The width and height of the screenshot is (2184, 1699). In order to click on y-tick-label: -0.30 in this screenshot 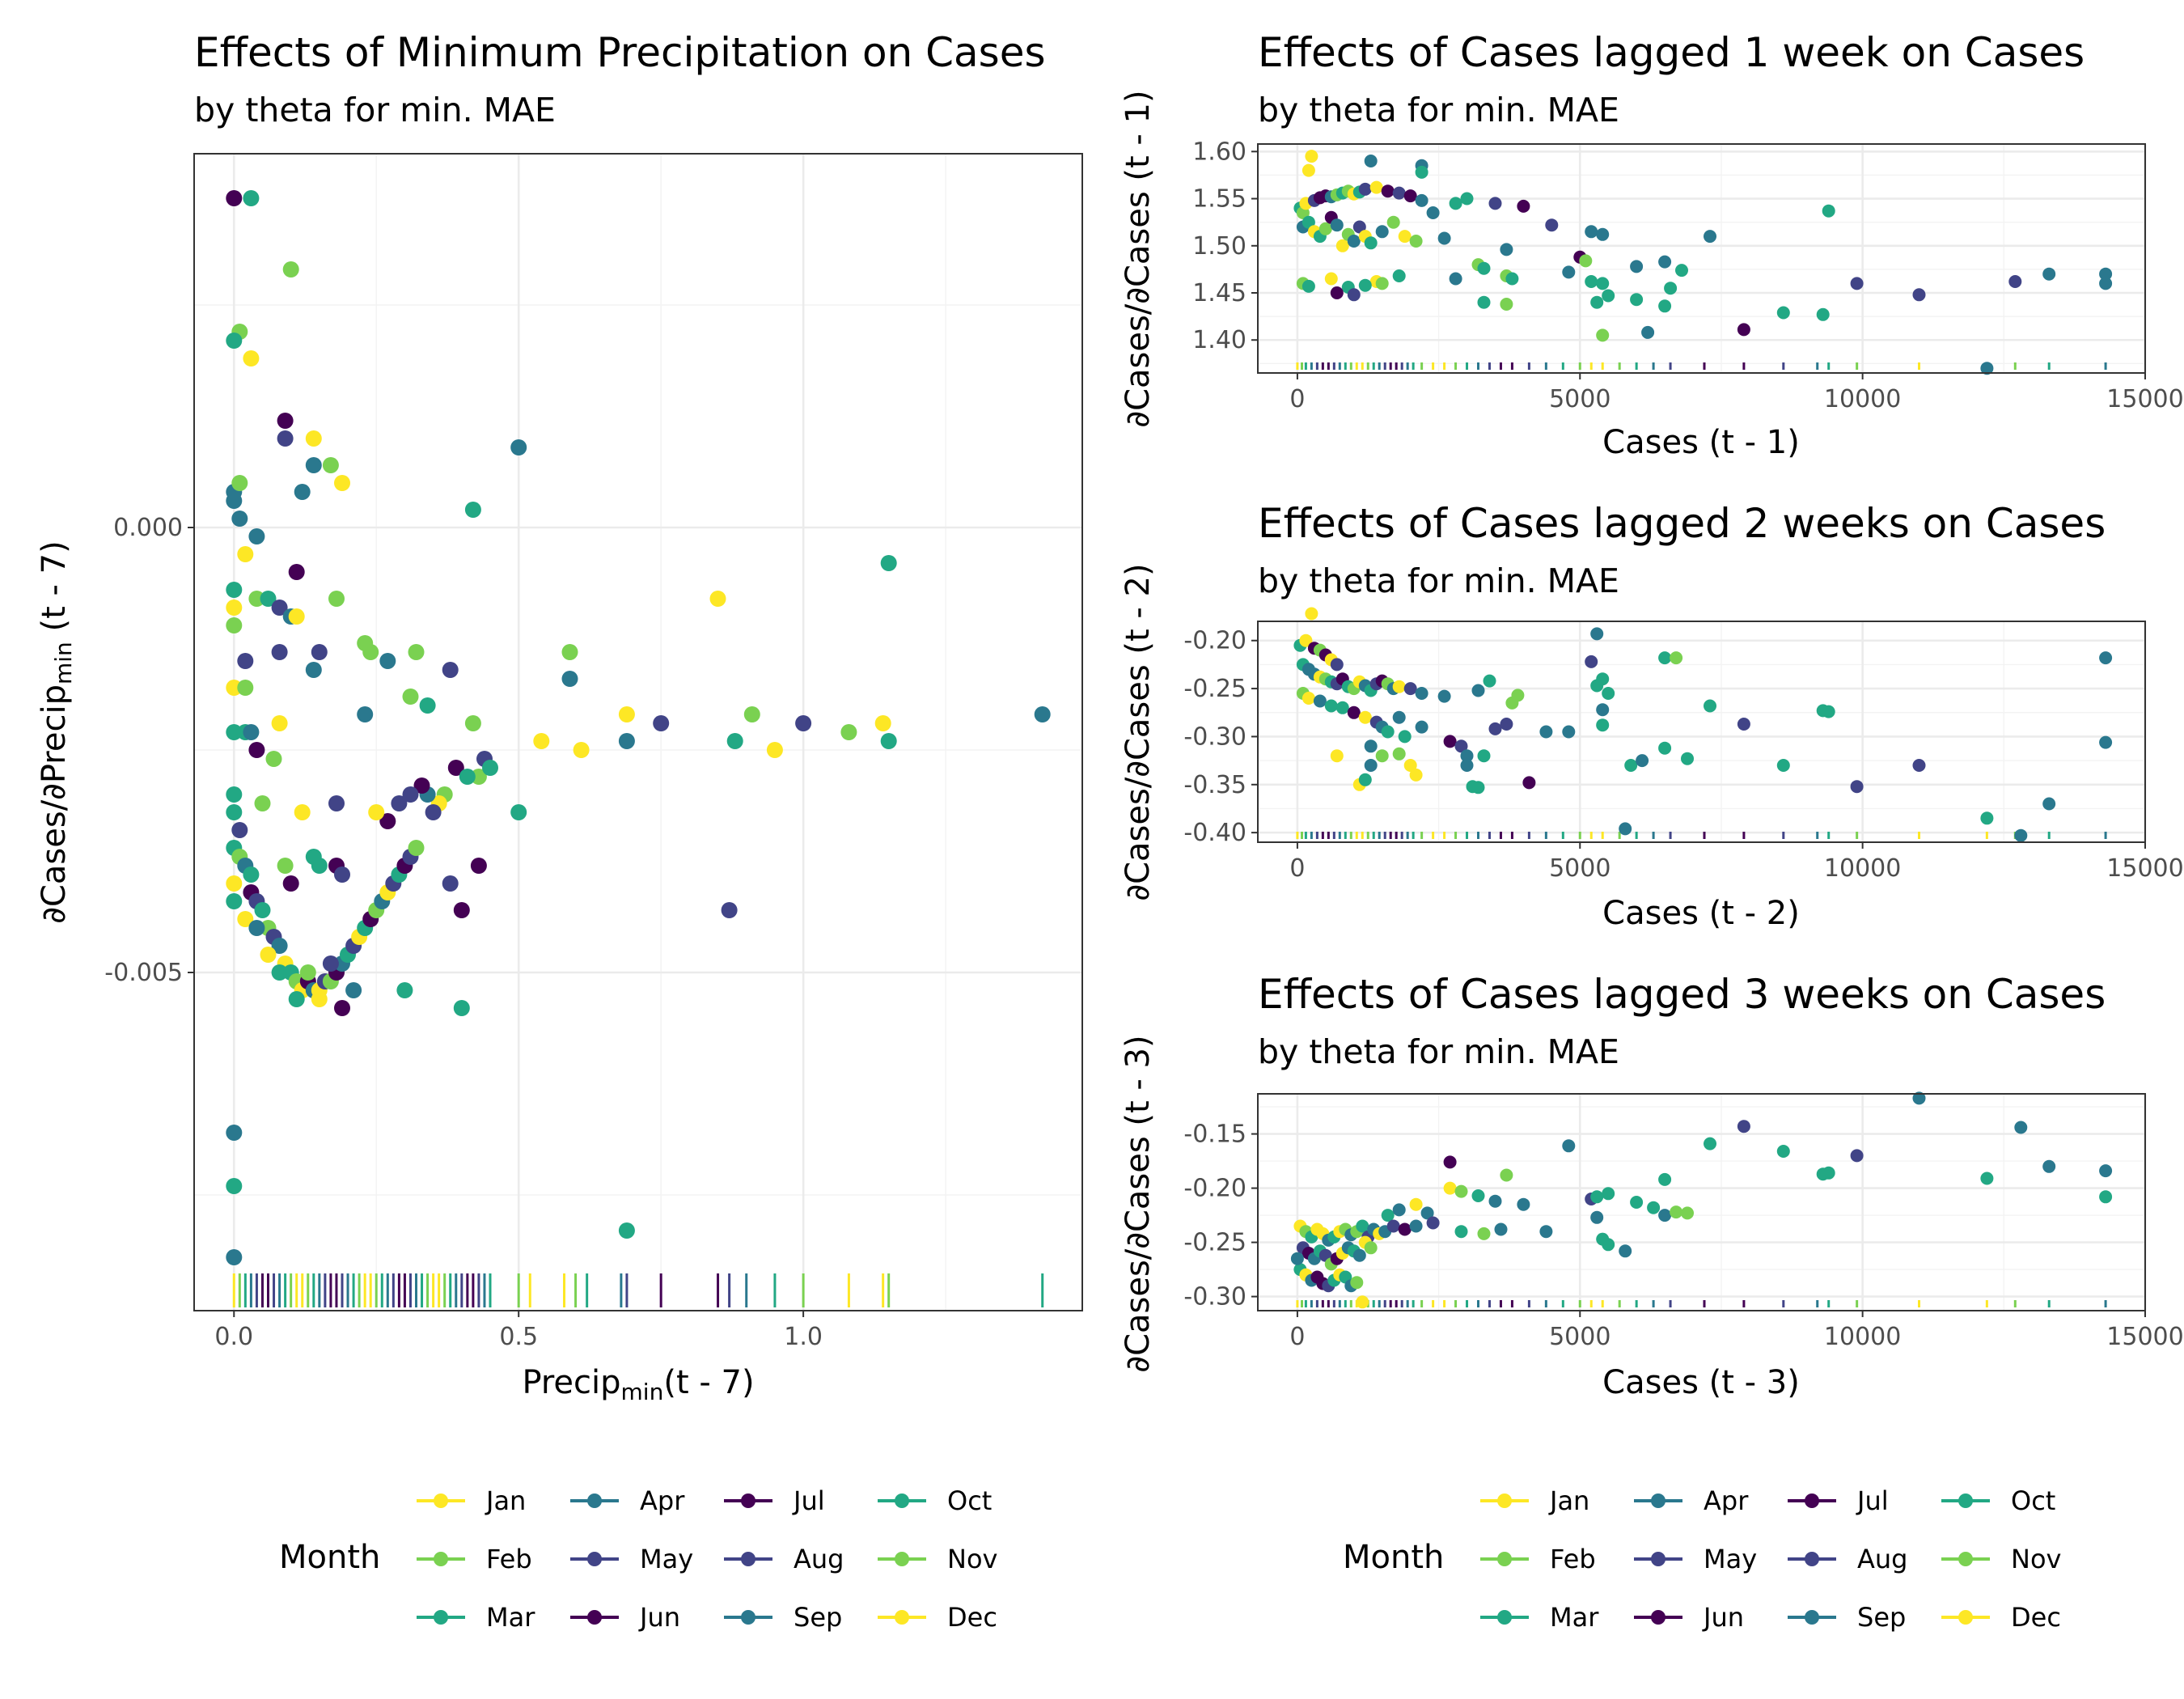, I will do `click(1214, 736)`.